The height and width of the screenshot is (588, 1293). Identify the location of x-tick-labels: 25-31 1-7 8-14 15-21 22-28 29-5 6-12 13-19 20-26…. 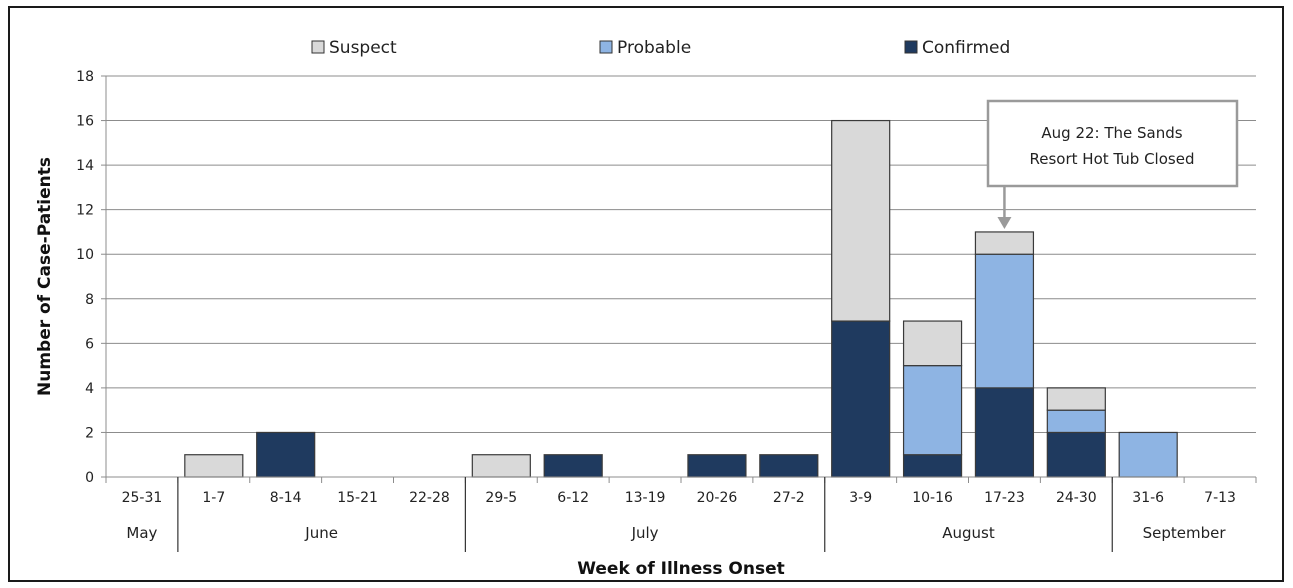
(679, 498).